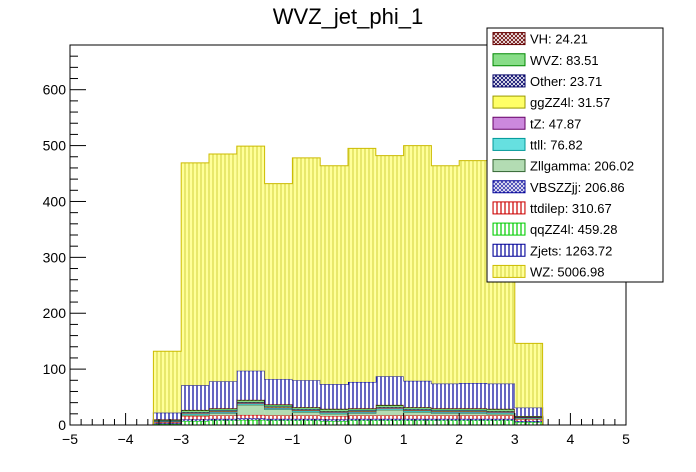 The height and width of the screenshot is (472, 696). Describe the element at coordinates (348, 397) in the screenshot. I see `series-zjets` at that location.